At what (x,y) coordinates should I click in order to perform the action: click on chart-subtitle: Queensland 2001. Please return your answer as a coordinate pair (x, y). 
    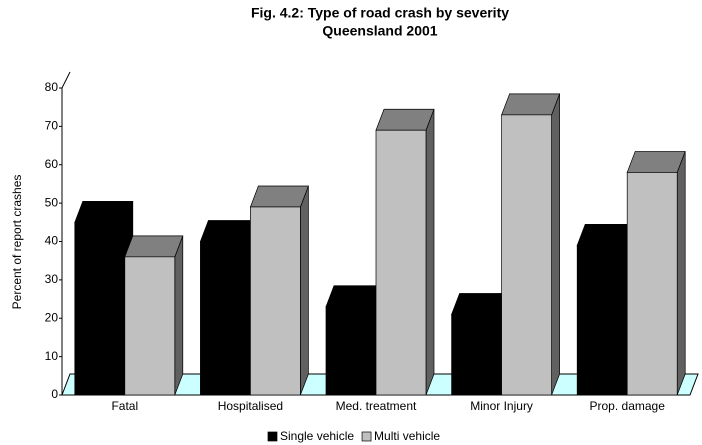
    Looking at the image, I should click on (379, 31).